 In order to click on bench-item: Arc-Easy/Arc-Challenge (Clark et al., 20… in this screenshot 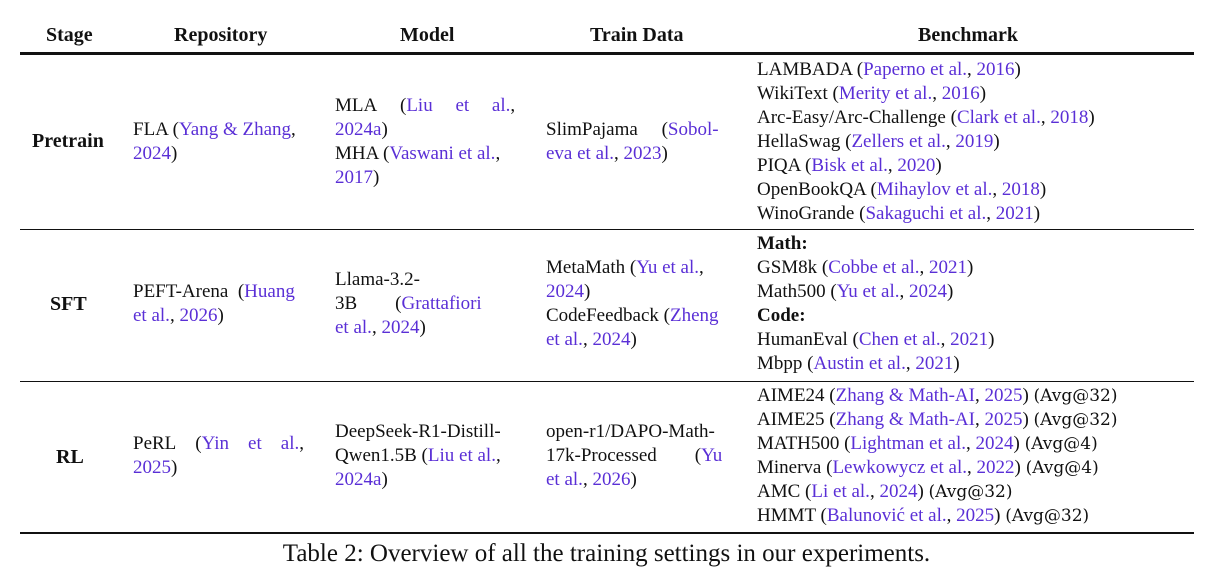, I will do `click(926, 117)`.